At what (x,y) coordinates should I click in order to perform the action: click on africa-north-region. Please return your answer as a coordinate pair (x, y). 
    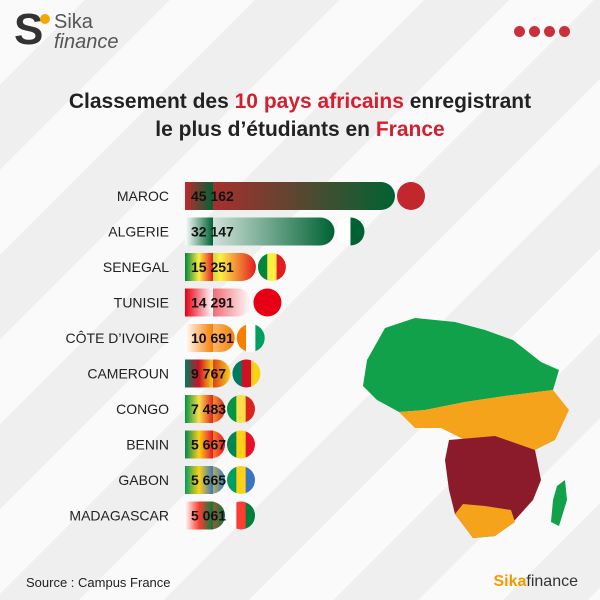
    Looking at the image, I should click on (461, 365).